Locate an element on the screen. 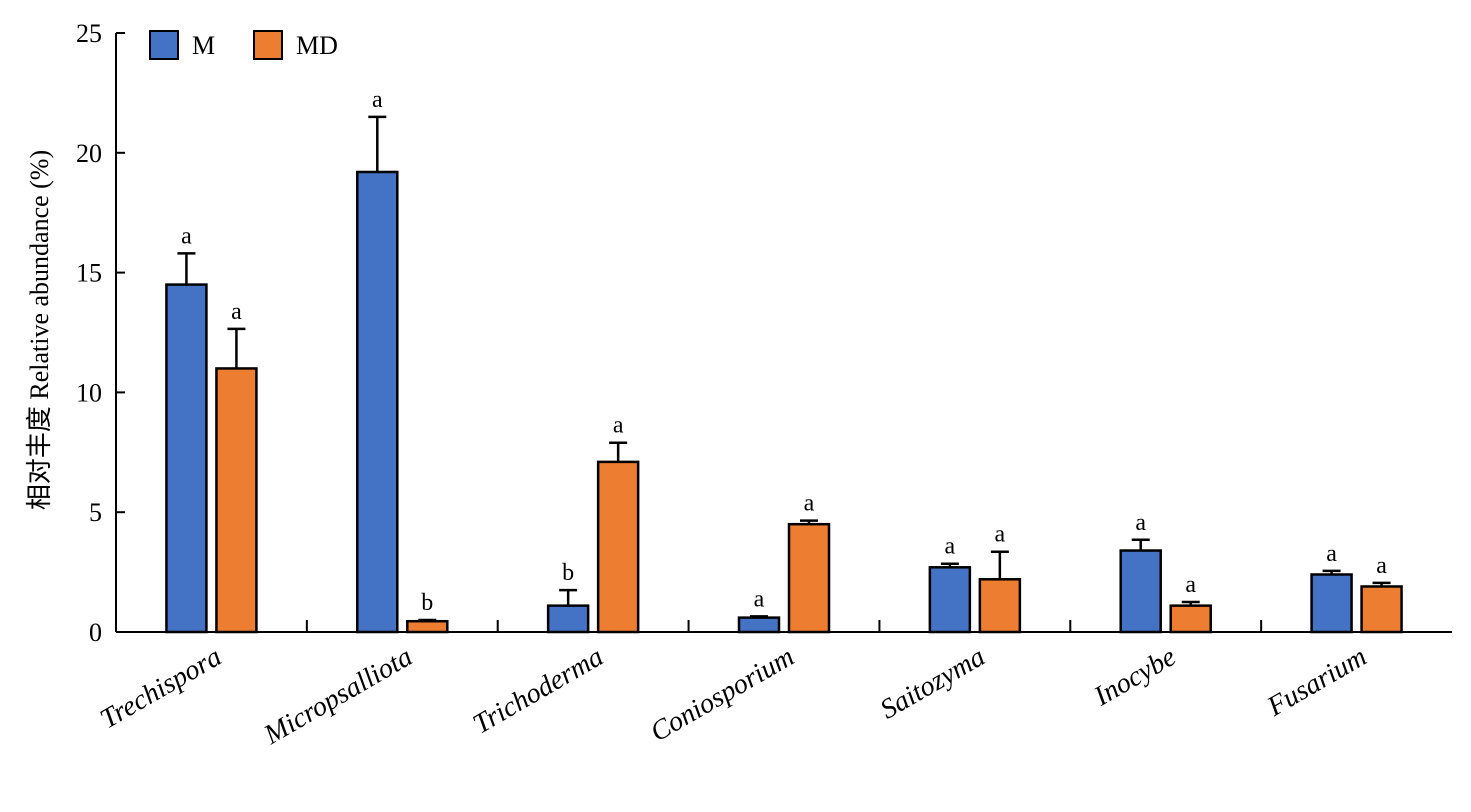  category-label: Micropsalliota is located at coordinates (338, 696).